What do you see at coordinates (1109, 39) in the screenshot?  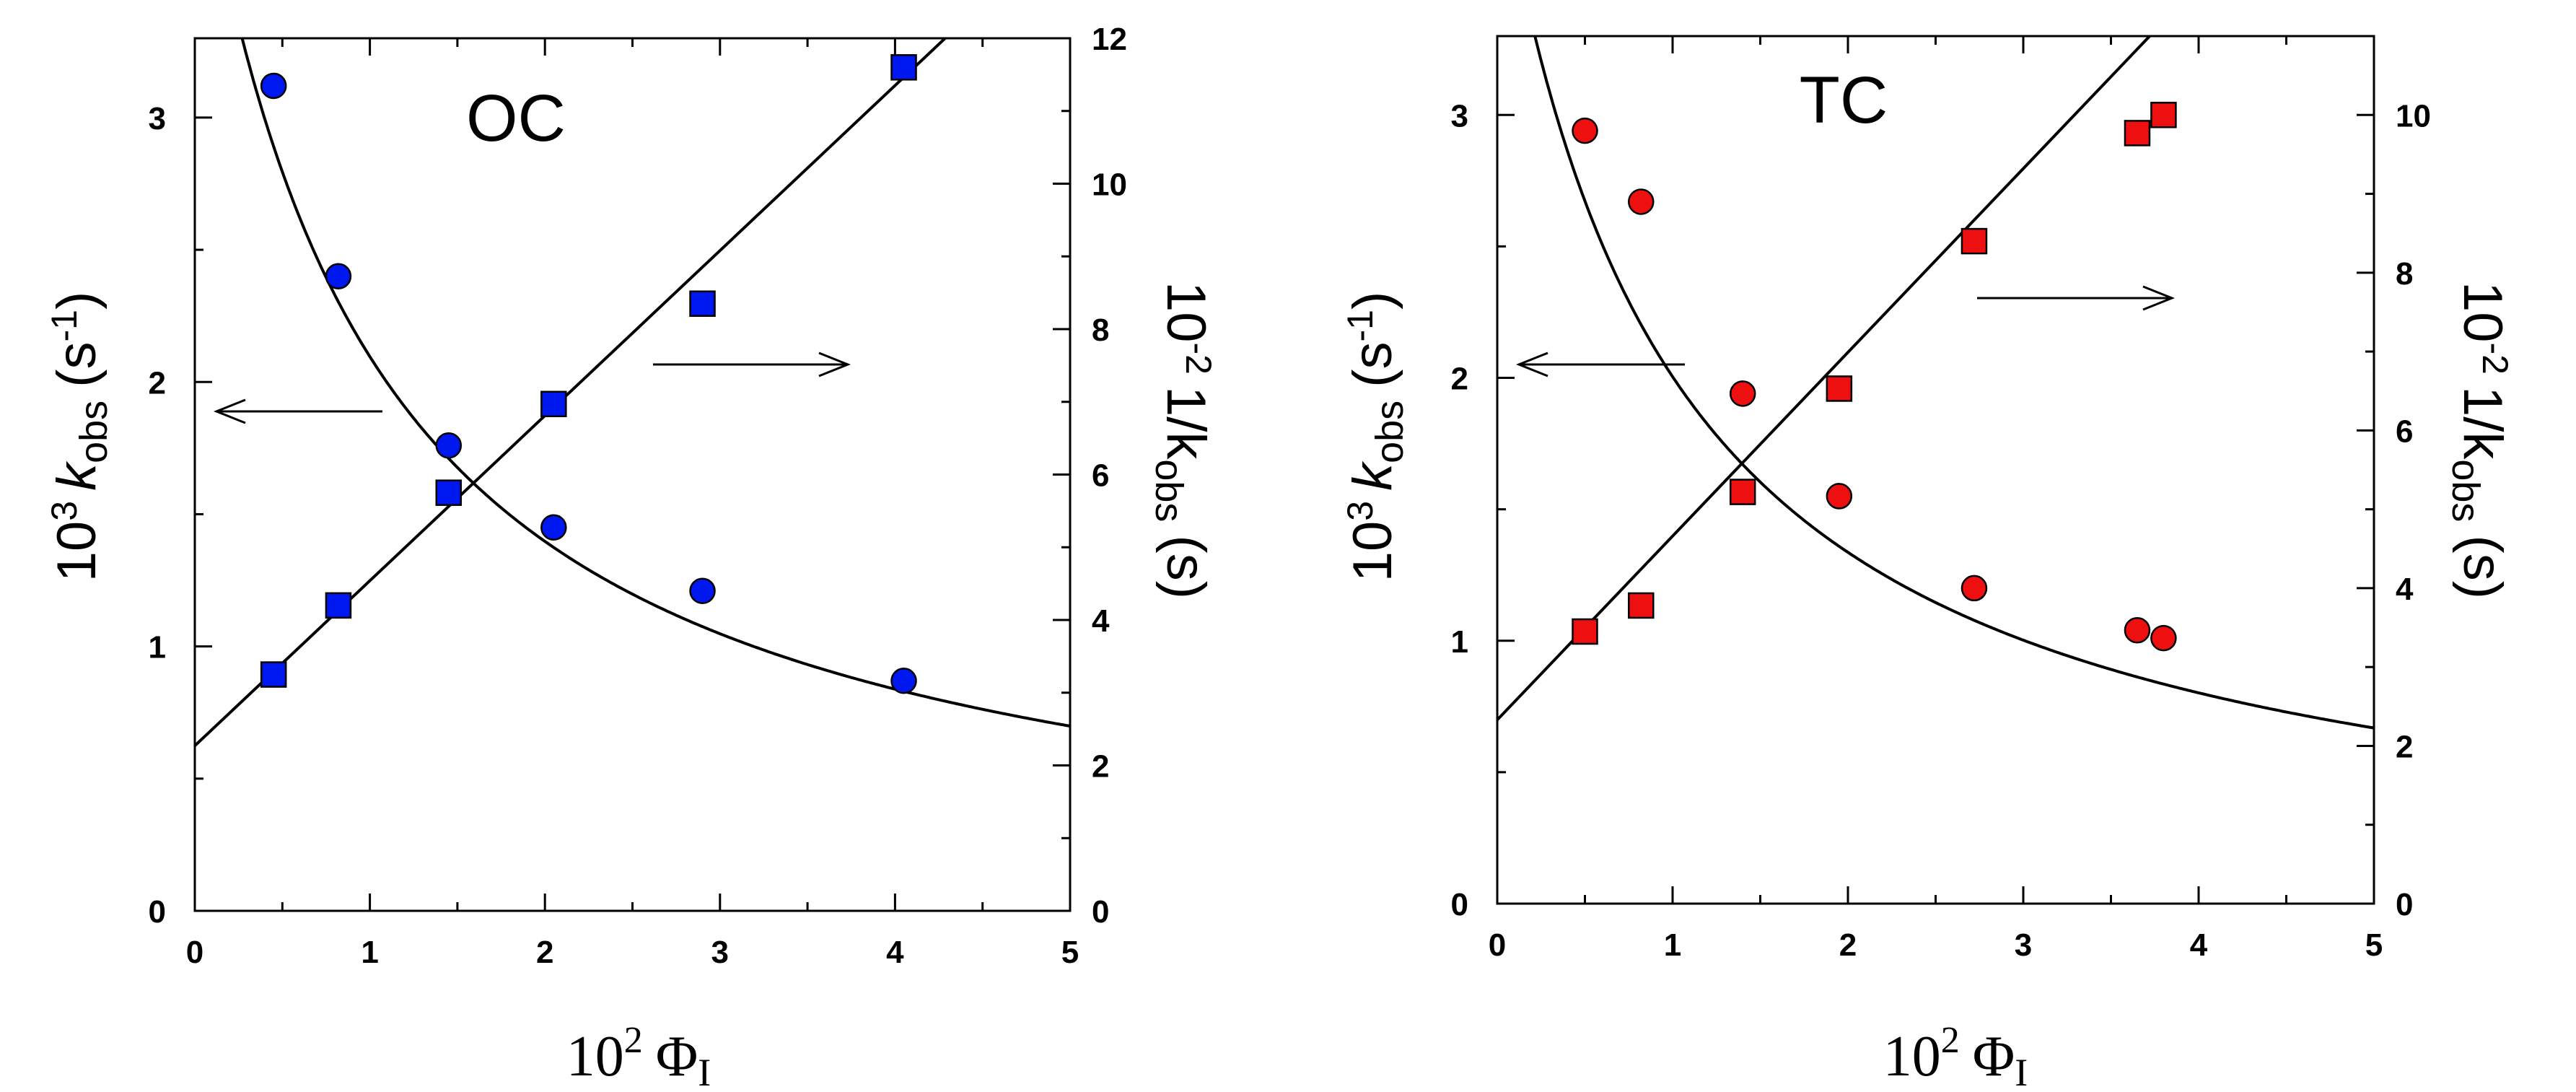 I see `y-right-tick-label: 12` at bounding box center [1109, 39].